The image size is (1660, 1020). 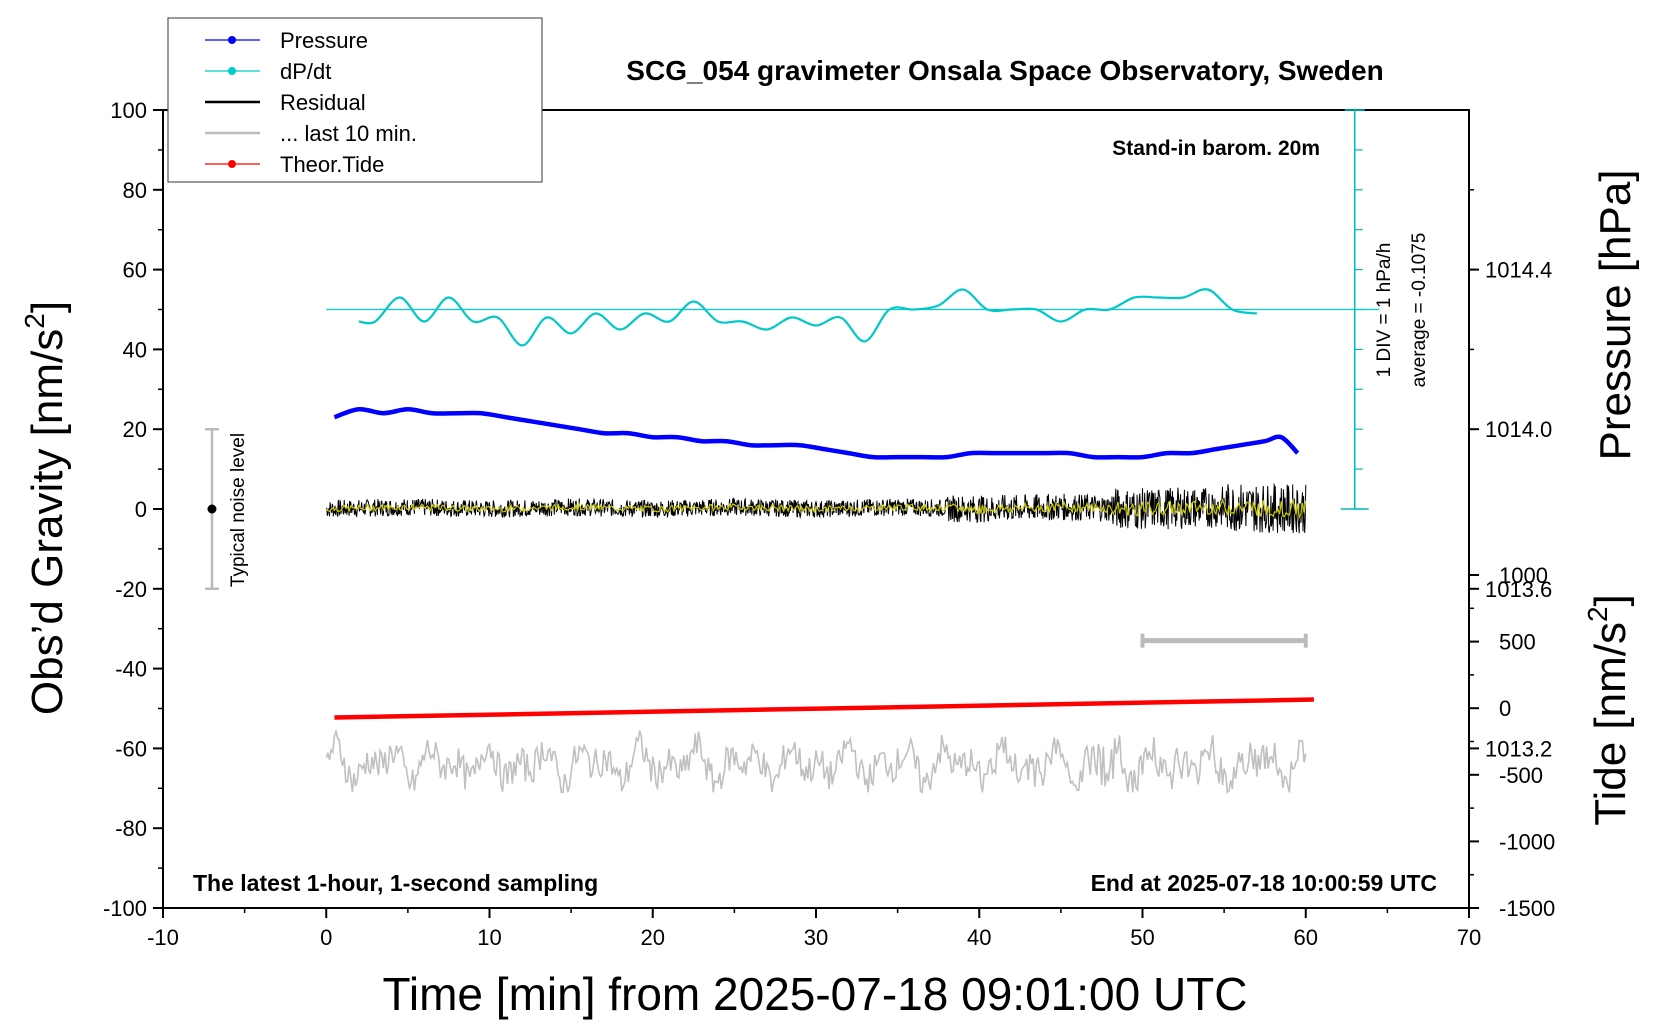 I want to click on legend-label: dP/dt, so click(x=305, y=71).